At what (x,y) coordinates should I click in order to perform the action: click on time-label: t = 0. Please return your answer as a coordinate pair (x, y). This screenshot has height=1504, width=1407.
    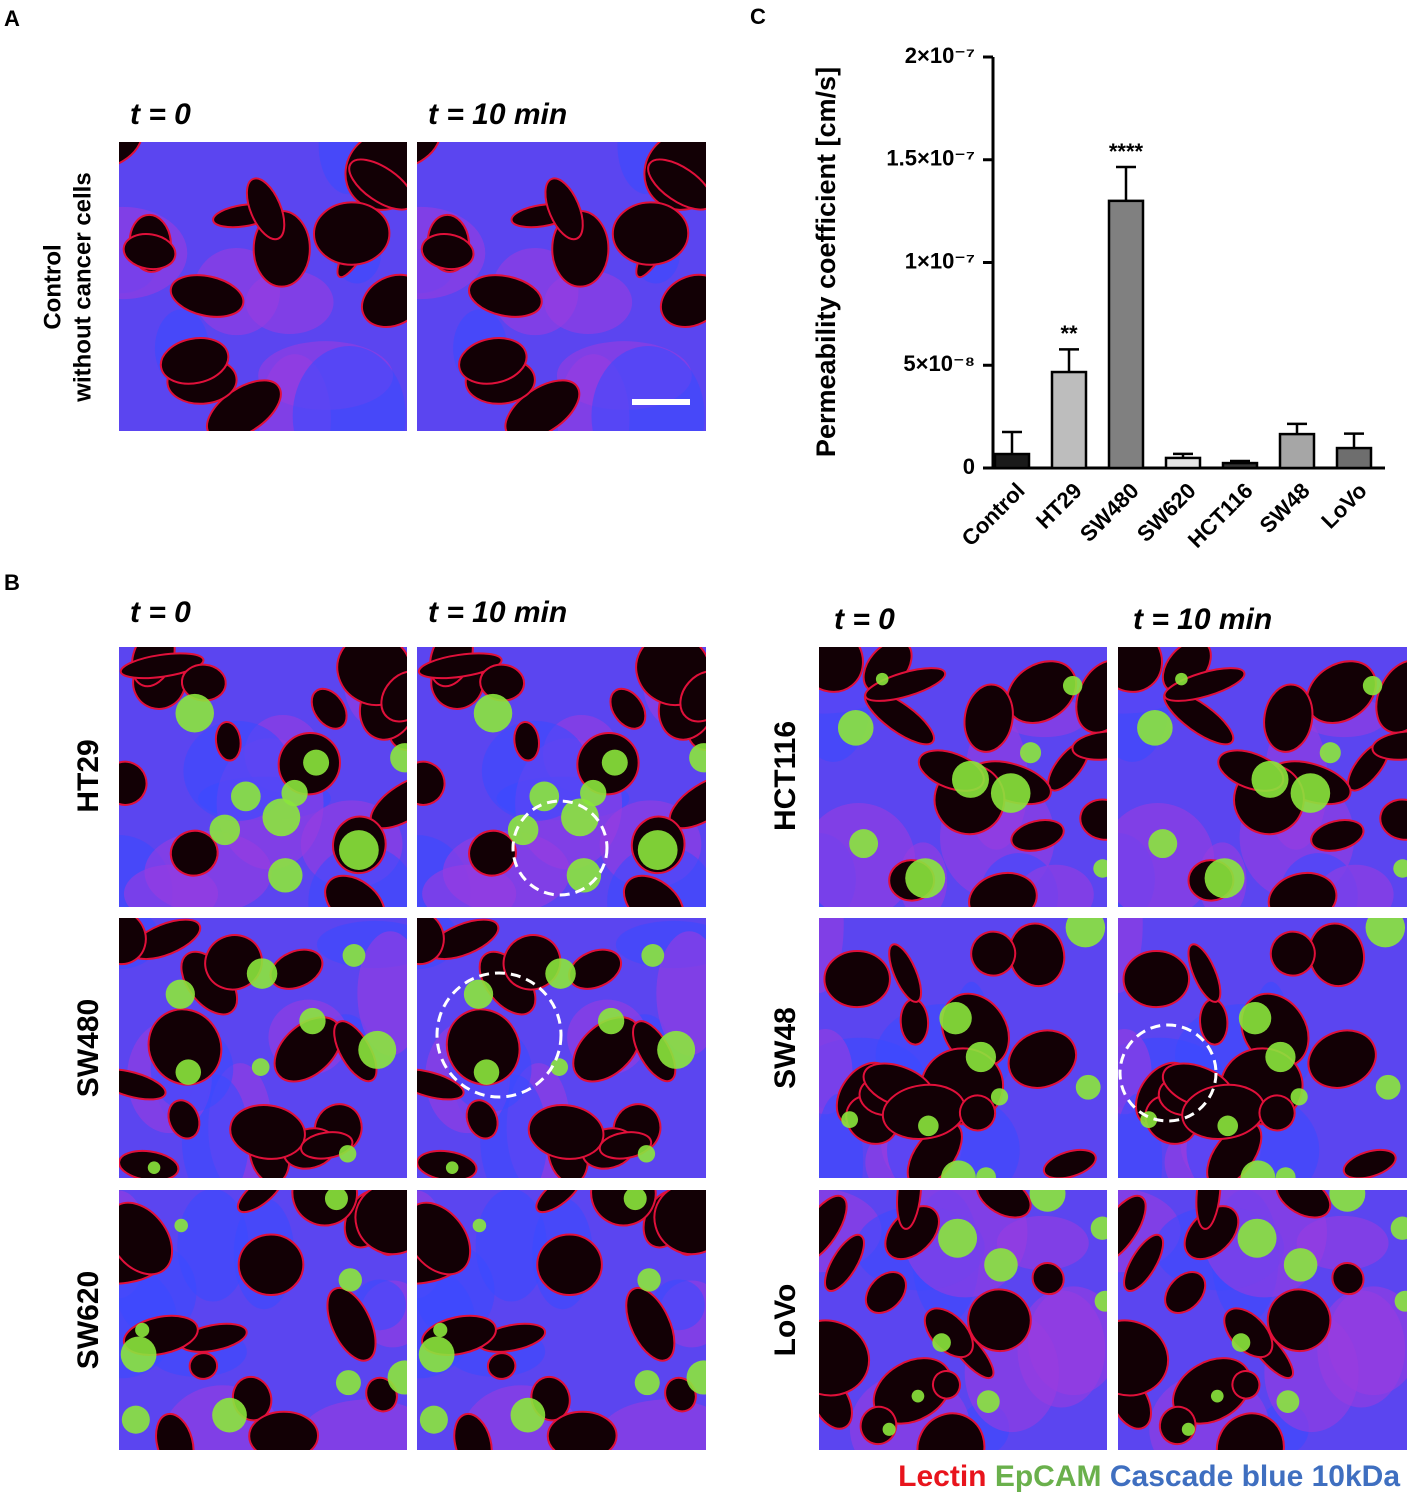
    Looking at the image, I should click on (160, 114).